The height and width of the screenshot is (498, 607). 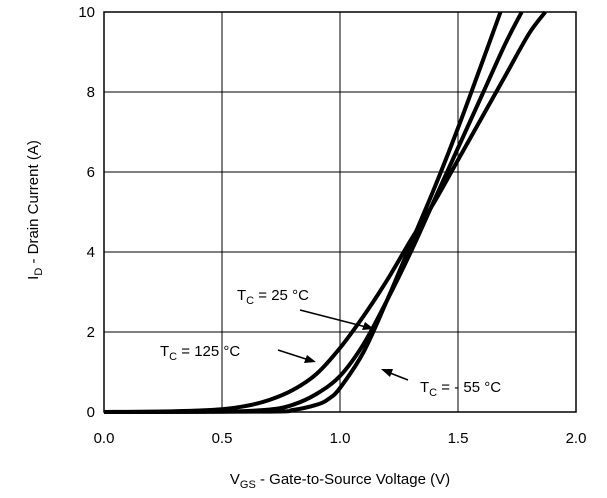 What do you see at coordinates (222, 438) in the screenshot?
I see `x-tick-label: 0.5` at bounding box center [222, 438].